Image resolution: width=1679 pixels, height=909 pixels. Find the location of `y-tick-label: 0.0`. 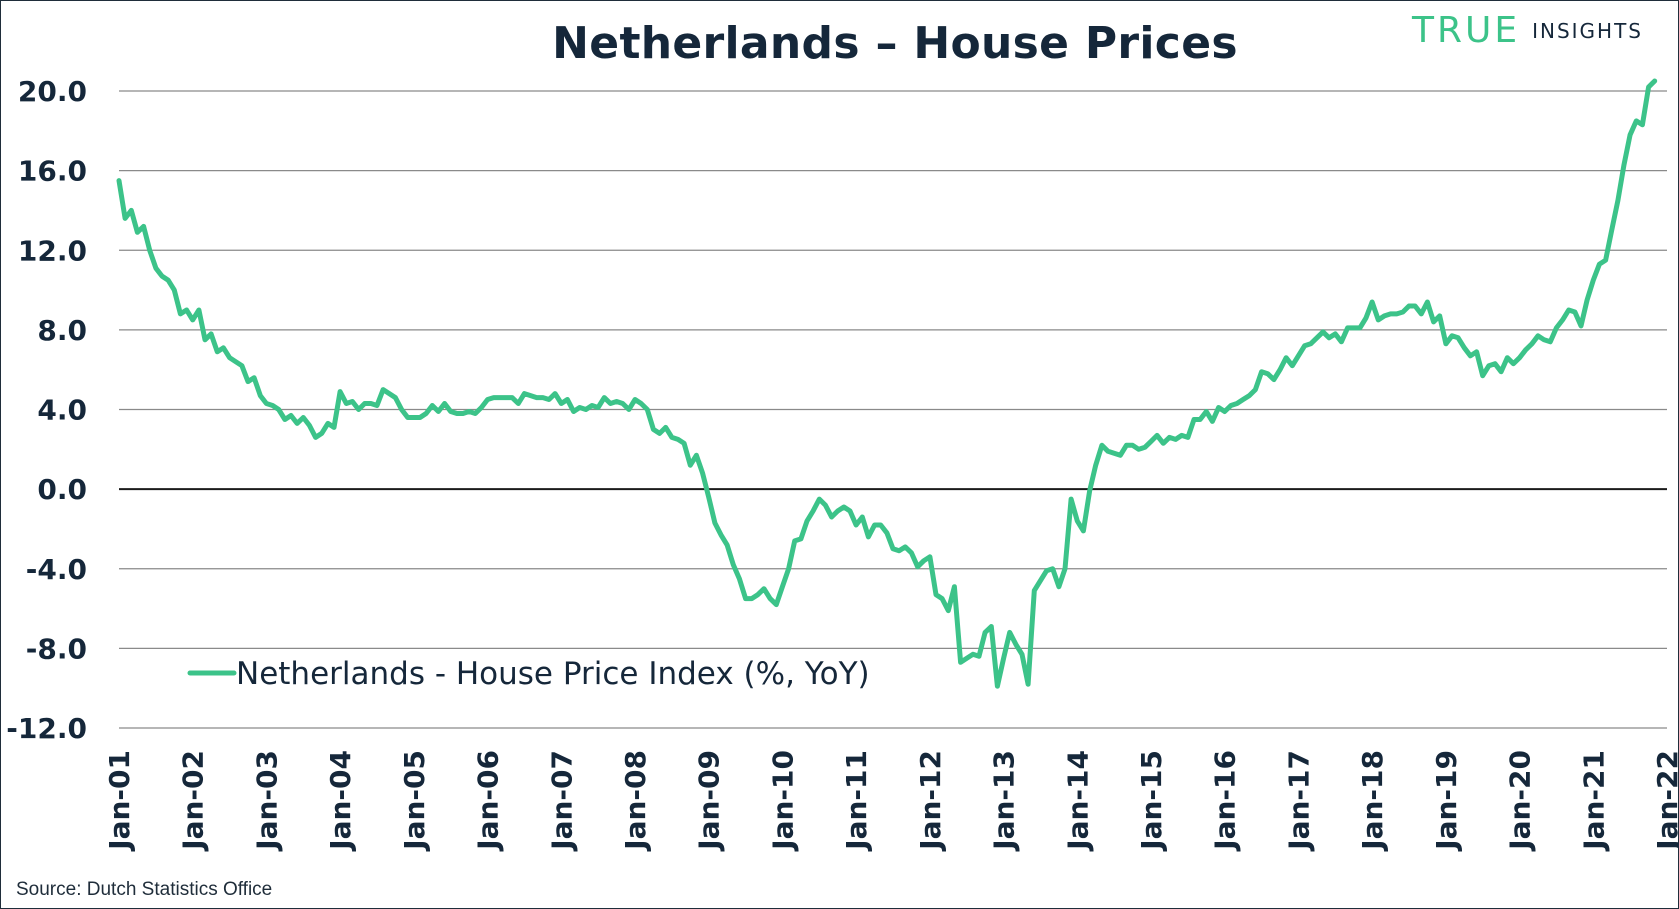

y-tick-label: 0.0 is located at coordinates (62, 489).